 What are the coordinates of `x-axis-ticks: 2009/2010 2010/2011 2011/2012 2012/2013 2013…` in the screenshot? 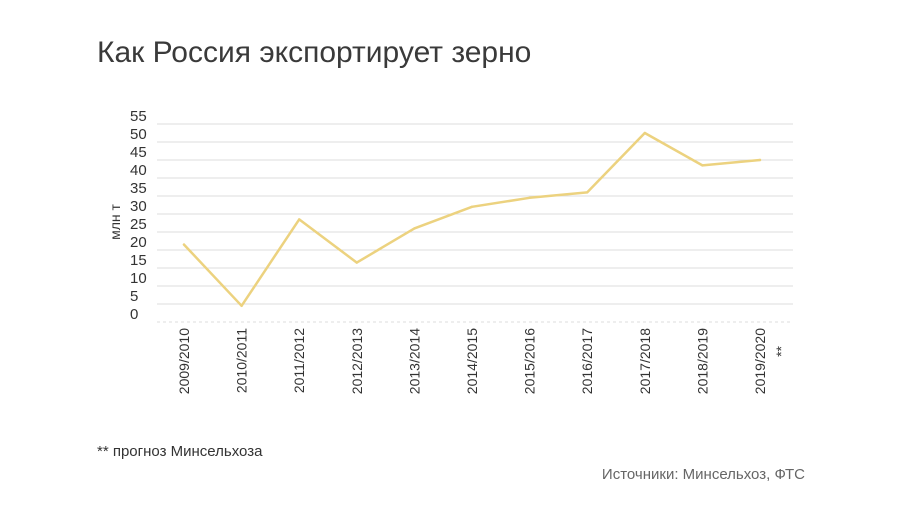 It's located at (482, 361).